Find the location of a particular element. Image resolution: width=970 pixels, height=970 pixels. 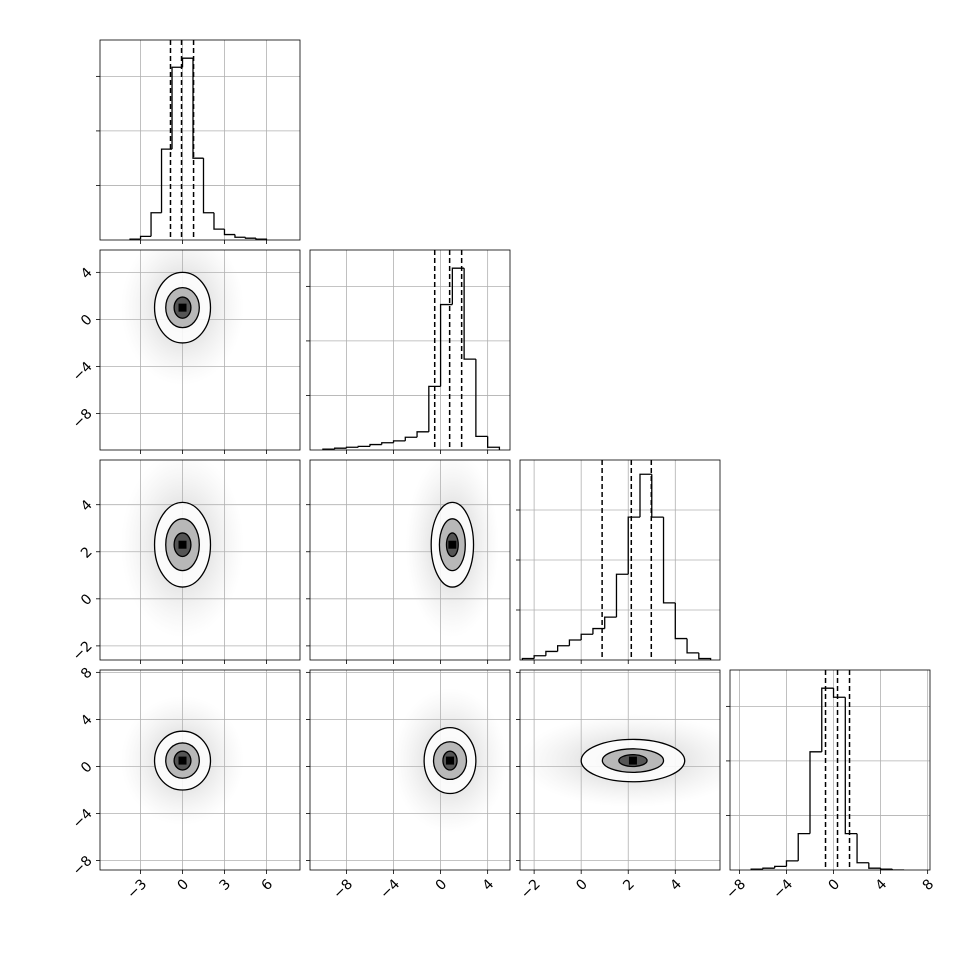

x-tick-label: 6 is located at coordinates (267, 885).